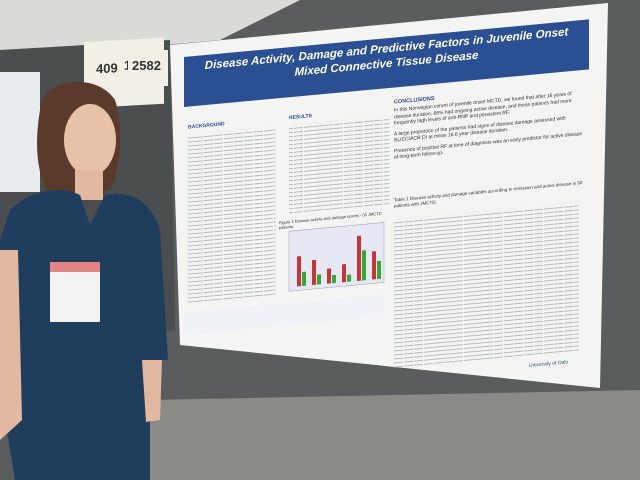 This screenshot has height=480, width=640. I want to click on conclusions-heading: CONCLUSIONS, so click(414, 101).